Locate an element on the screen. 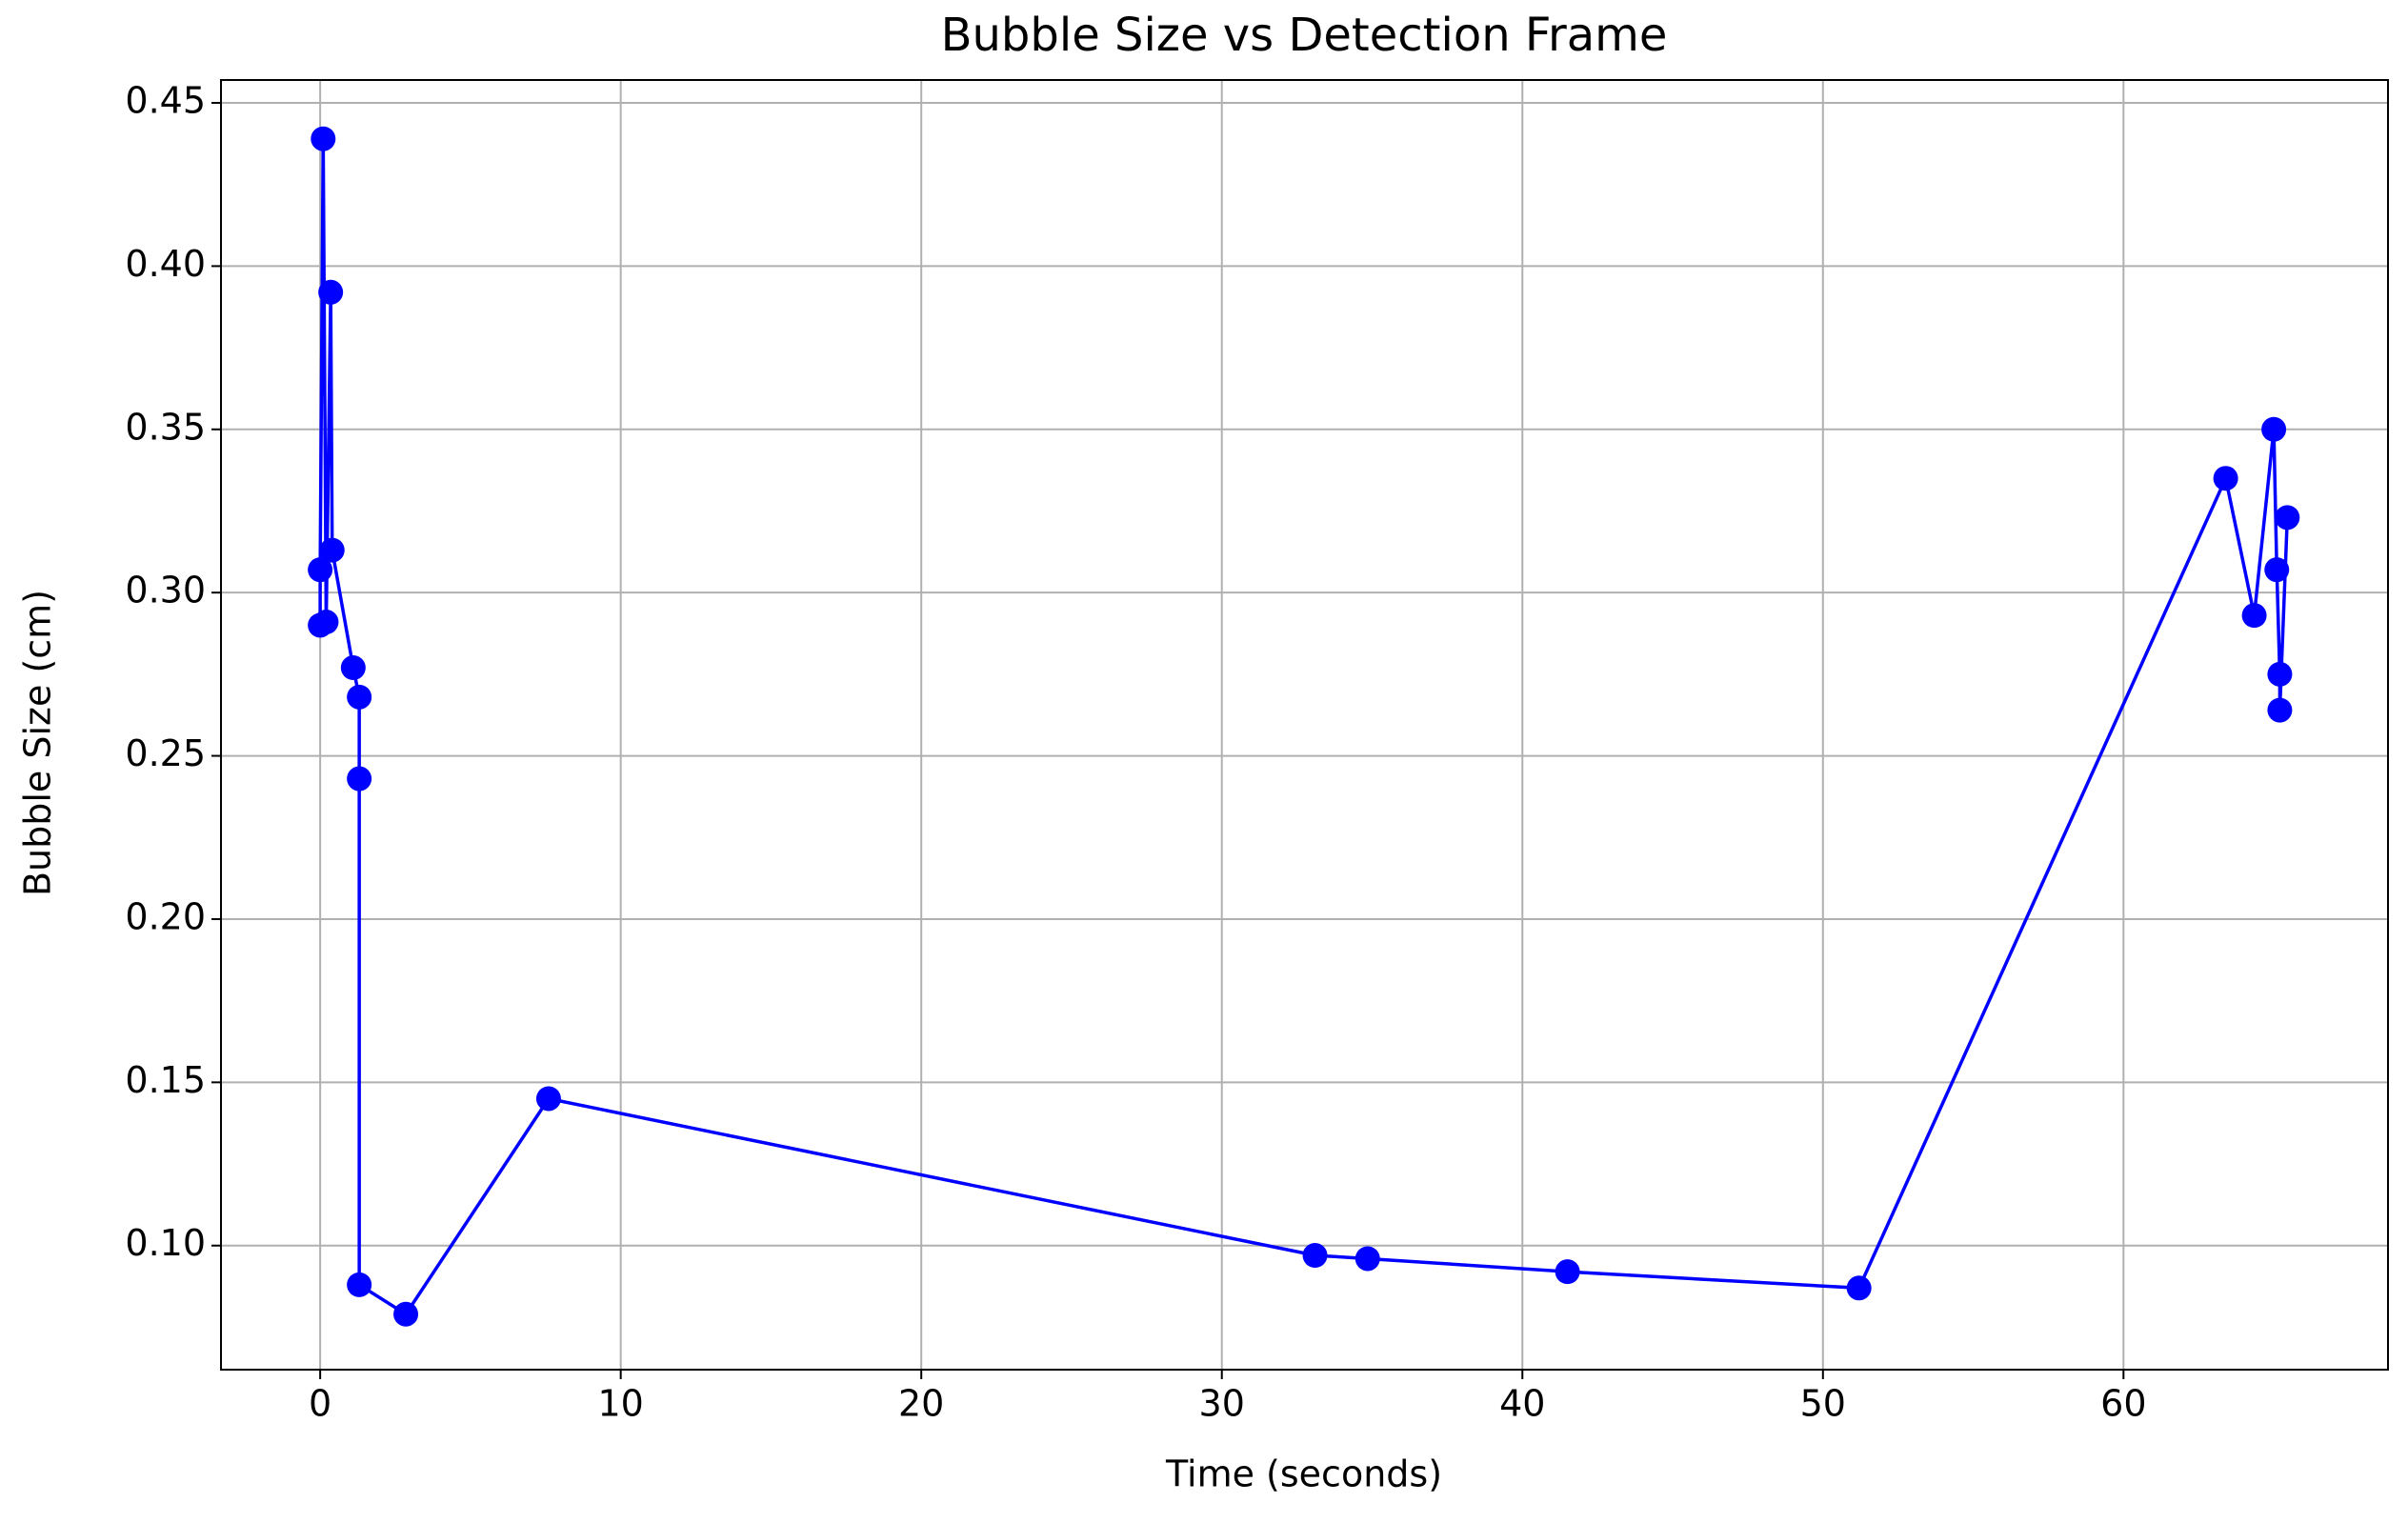 The image size is (2408, 1523). x-tick-label: 20 is located at coordinates (921, 1404).